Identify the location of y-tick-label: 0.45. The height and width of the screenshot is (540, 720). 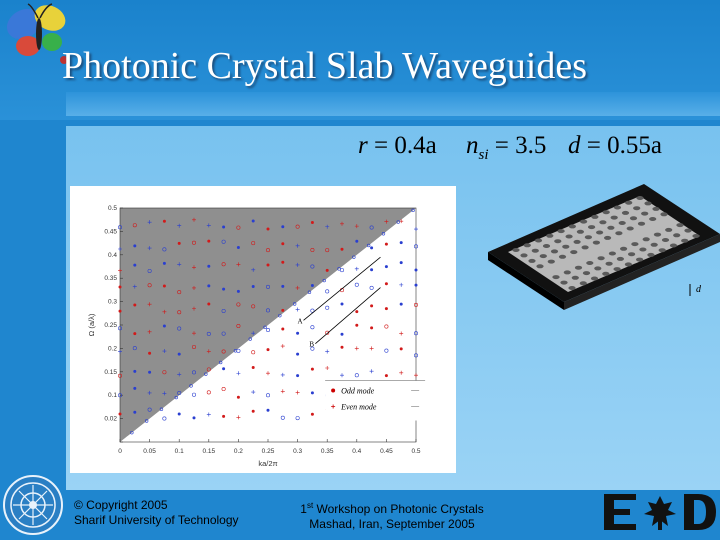
(110, 231).